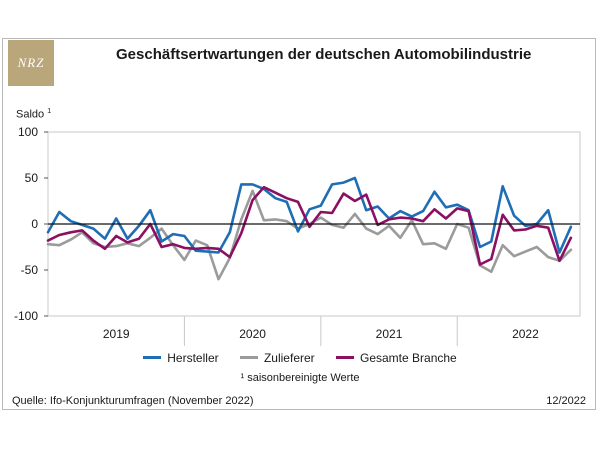 This screenshot has width=600, height=450. I want to click on y-tick-label: 50, so click(32, 178).